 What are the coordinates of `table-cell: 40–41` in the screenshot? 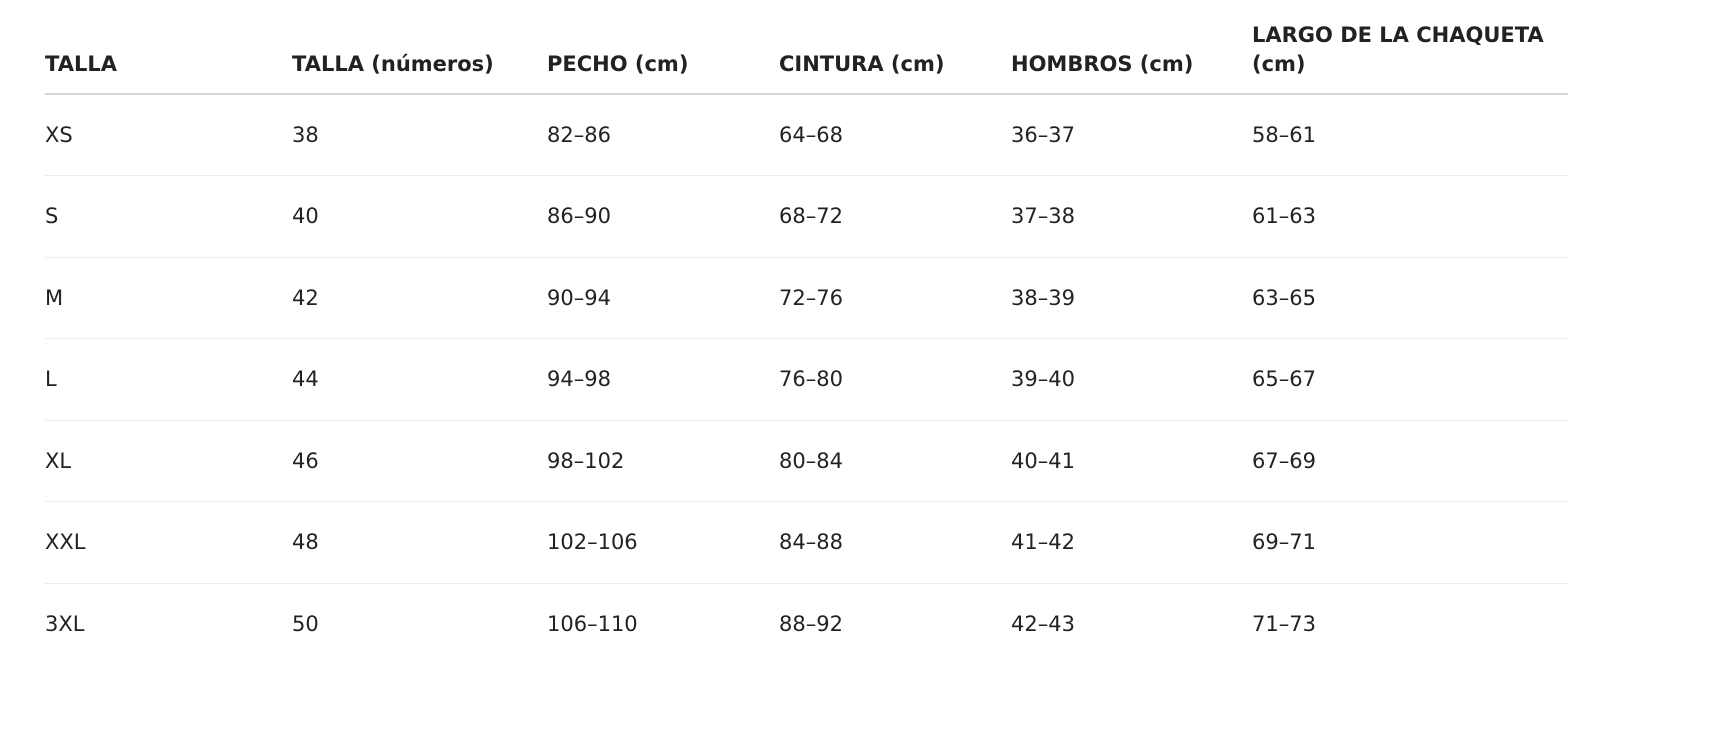 It's located at (1131, 461).